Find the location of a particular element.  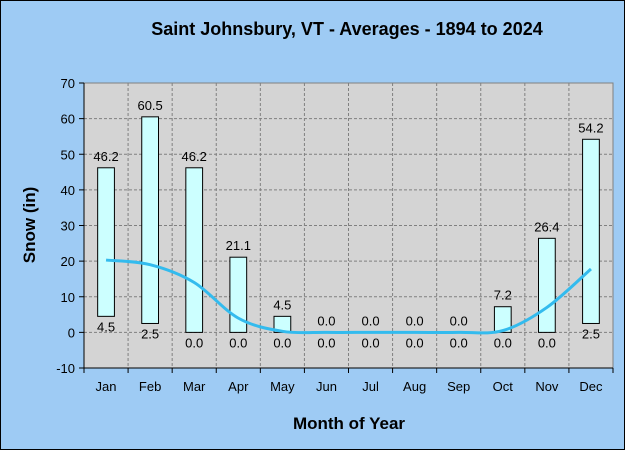

high-value-label: 7.2 is located at coordinates (503, 295).